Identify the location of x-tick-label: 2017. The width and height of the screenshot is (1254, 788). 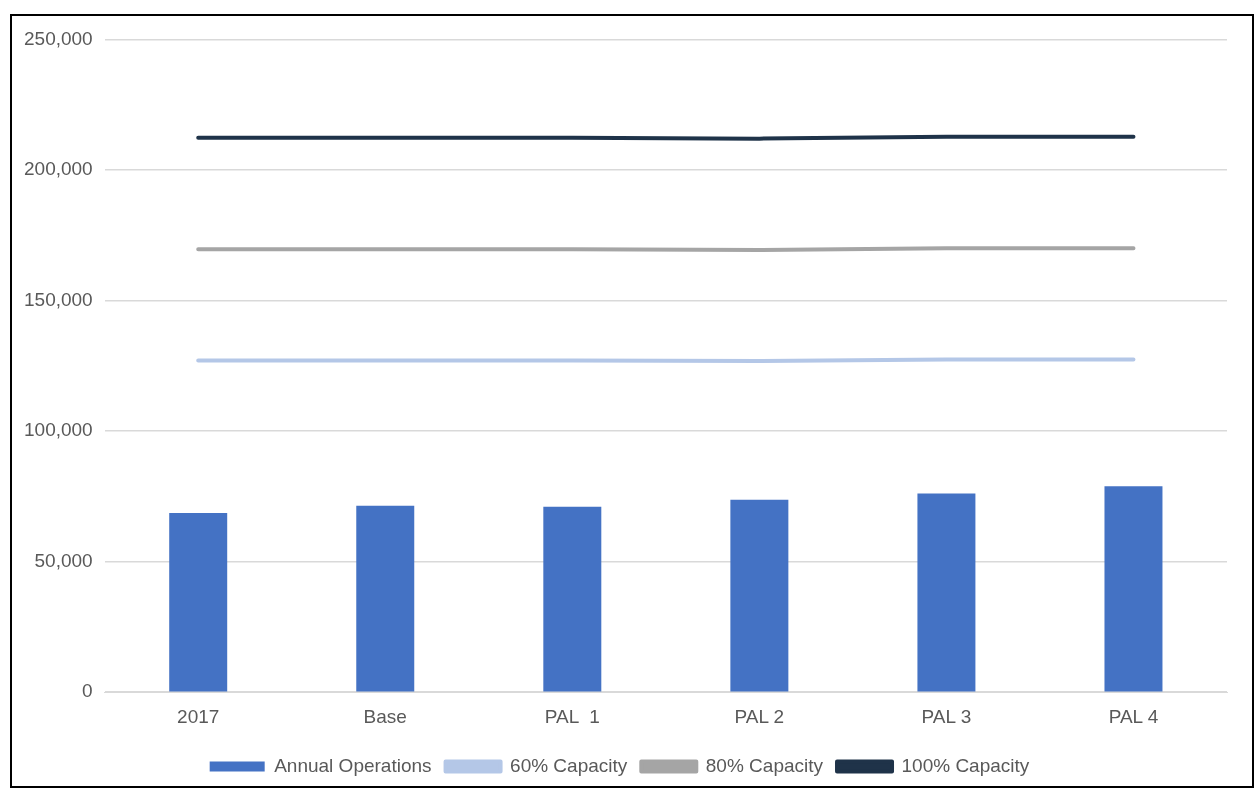
(198, 716).